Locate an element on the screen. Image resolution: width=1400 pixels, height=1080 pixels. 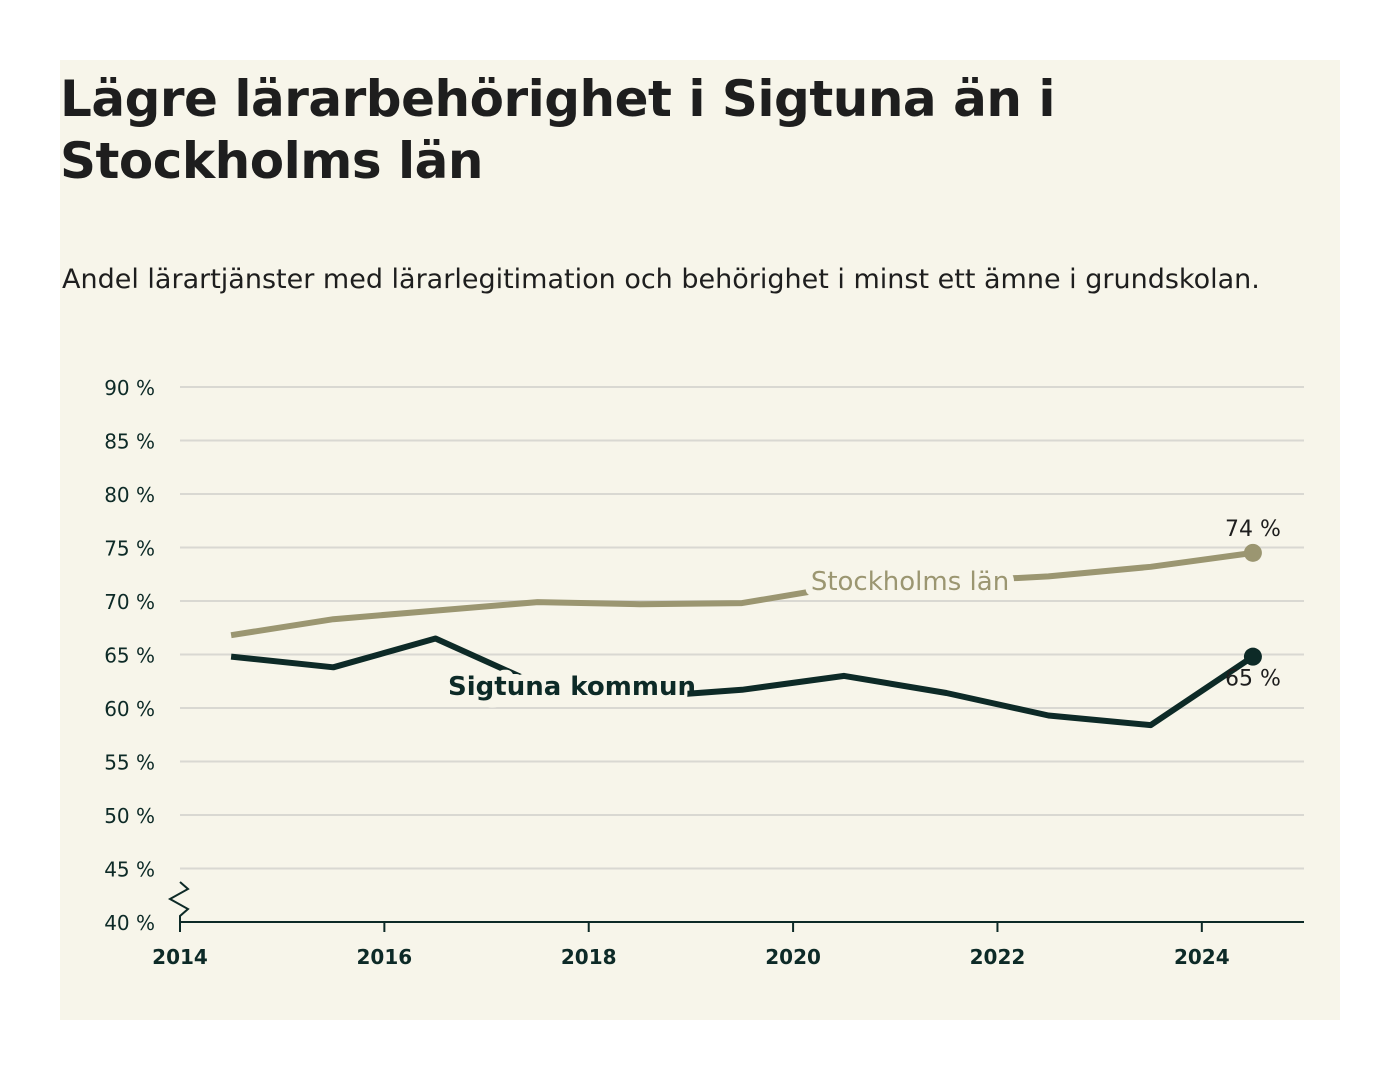
y-tick-label: 85 % is located at coordinates (129, 442).